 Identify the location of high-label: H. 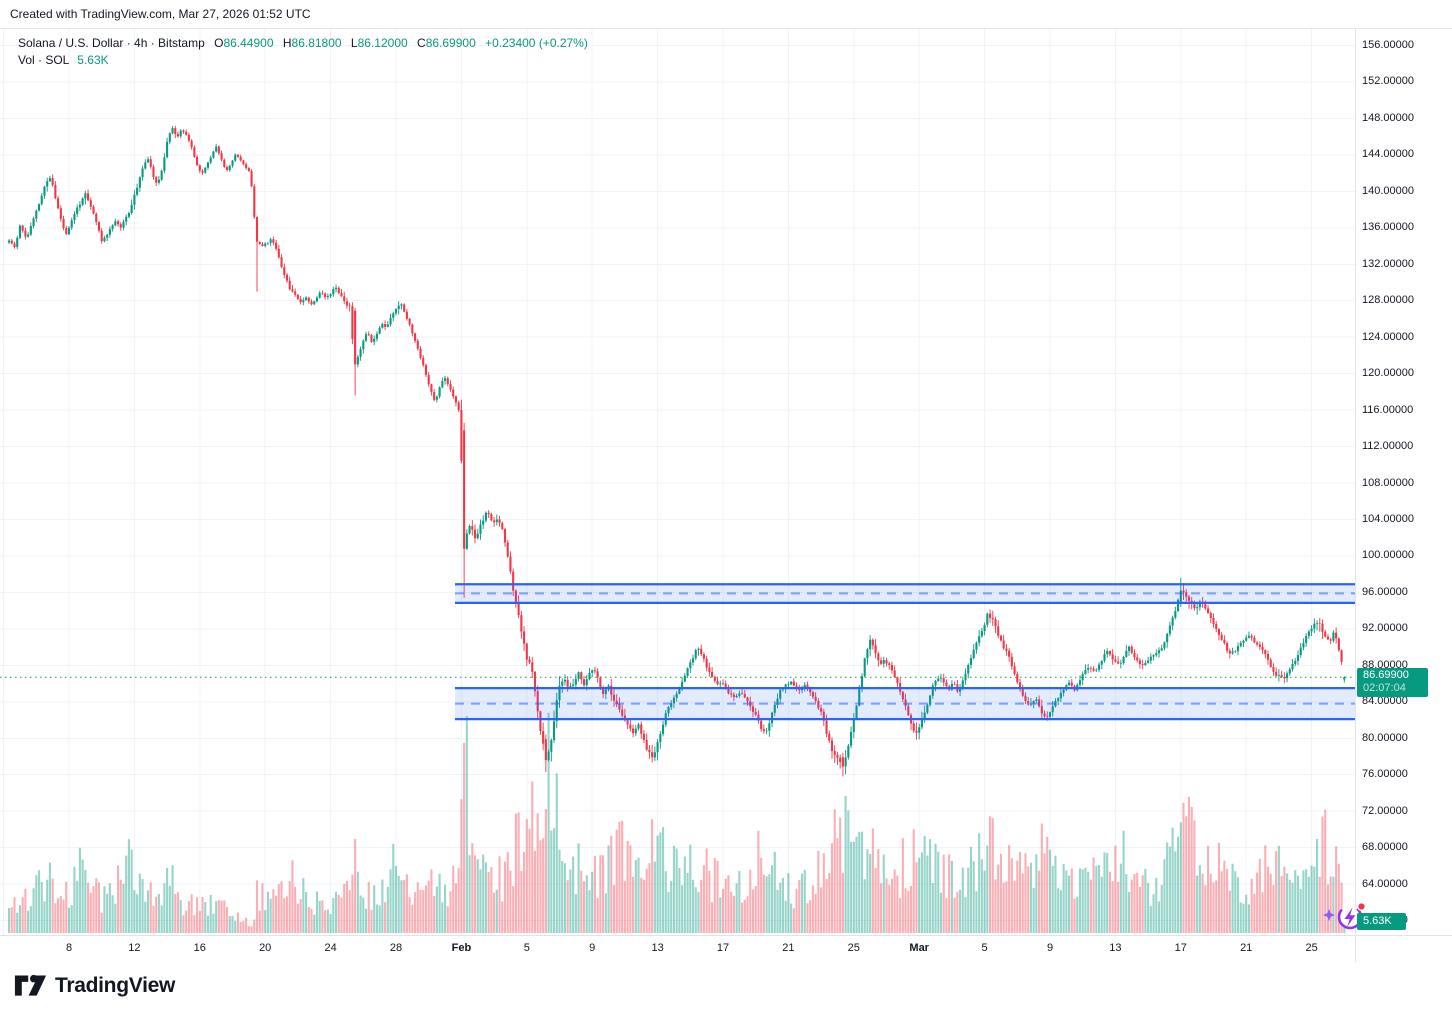
(287, 43).